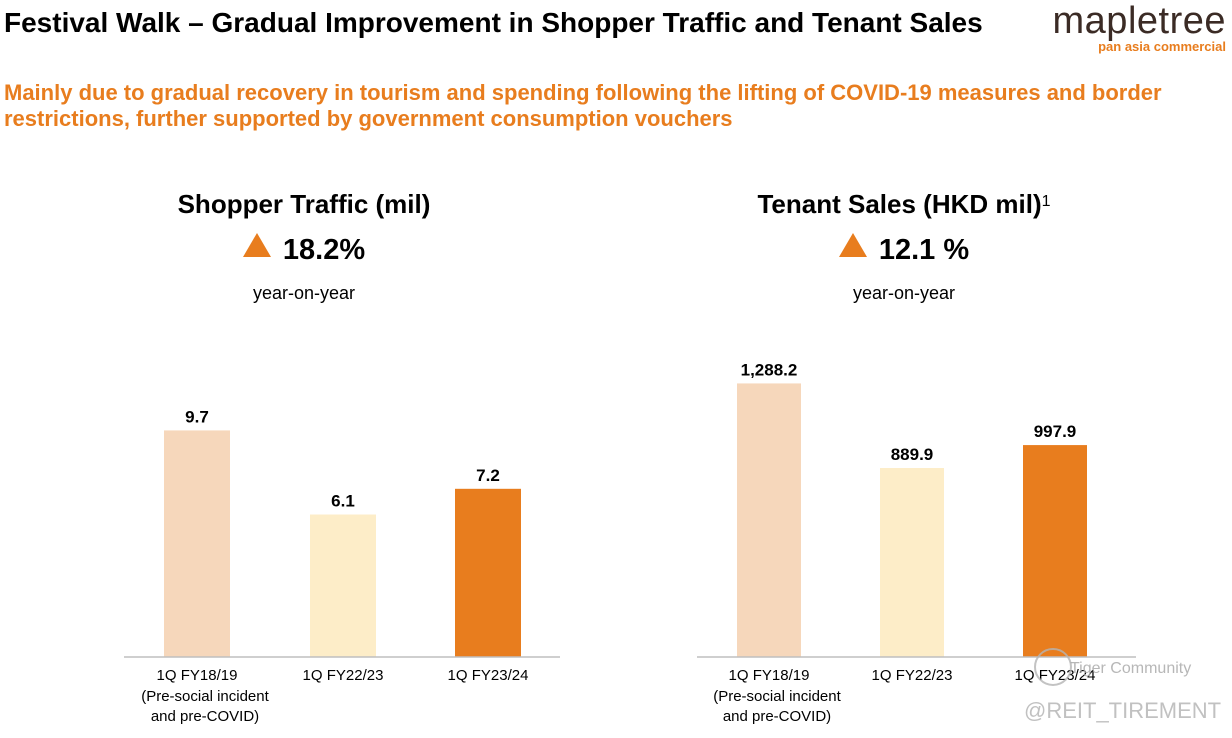  Describe the element at coordinates (912, 454) in the screenshot. I see `data-label: 889.9` at that location.